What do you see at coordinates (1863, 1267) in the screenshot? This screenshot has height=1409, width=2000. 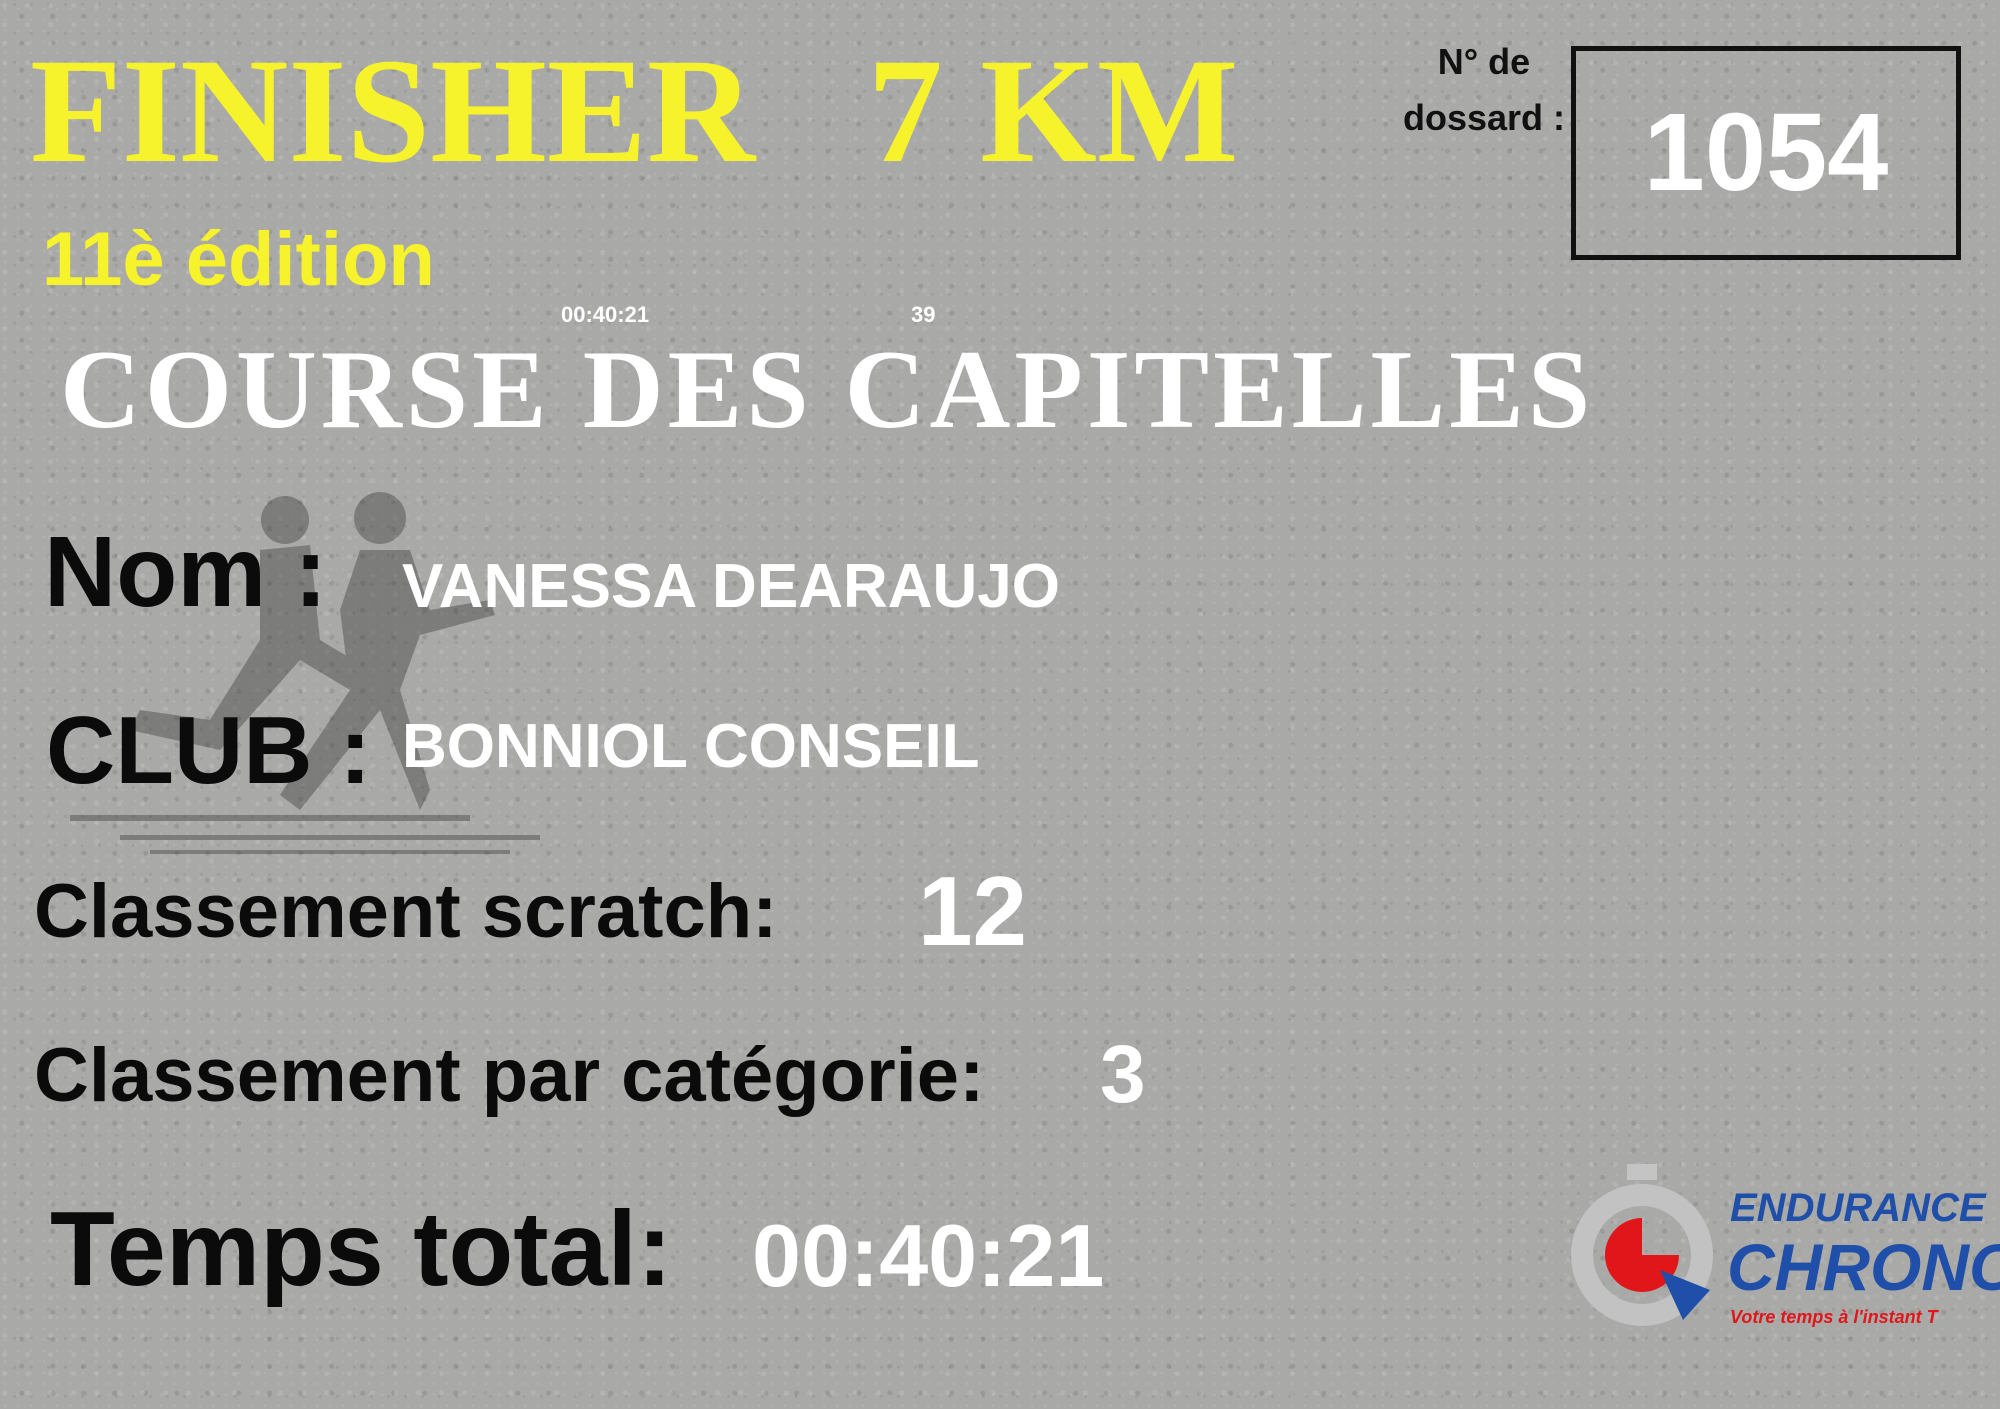 I see `logo-line2: CHRONO` at bounding box center [1863, 1267].